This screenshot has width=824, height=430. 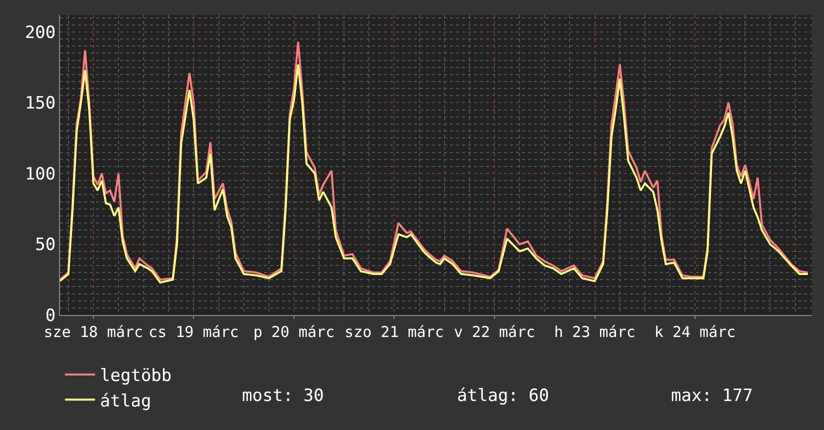 What do you see at coordinates (45, 245) in the screenshot?
I see `y-tick-label: 50` at bounding box center [45, 245].